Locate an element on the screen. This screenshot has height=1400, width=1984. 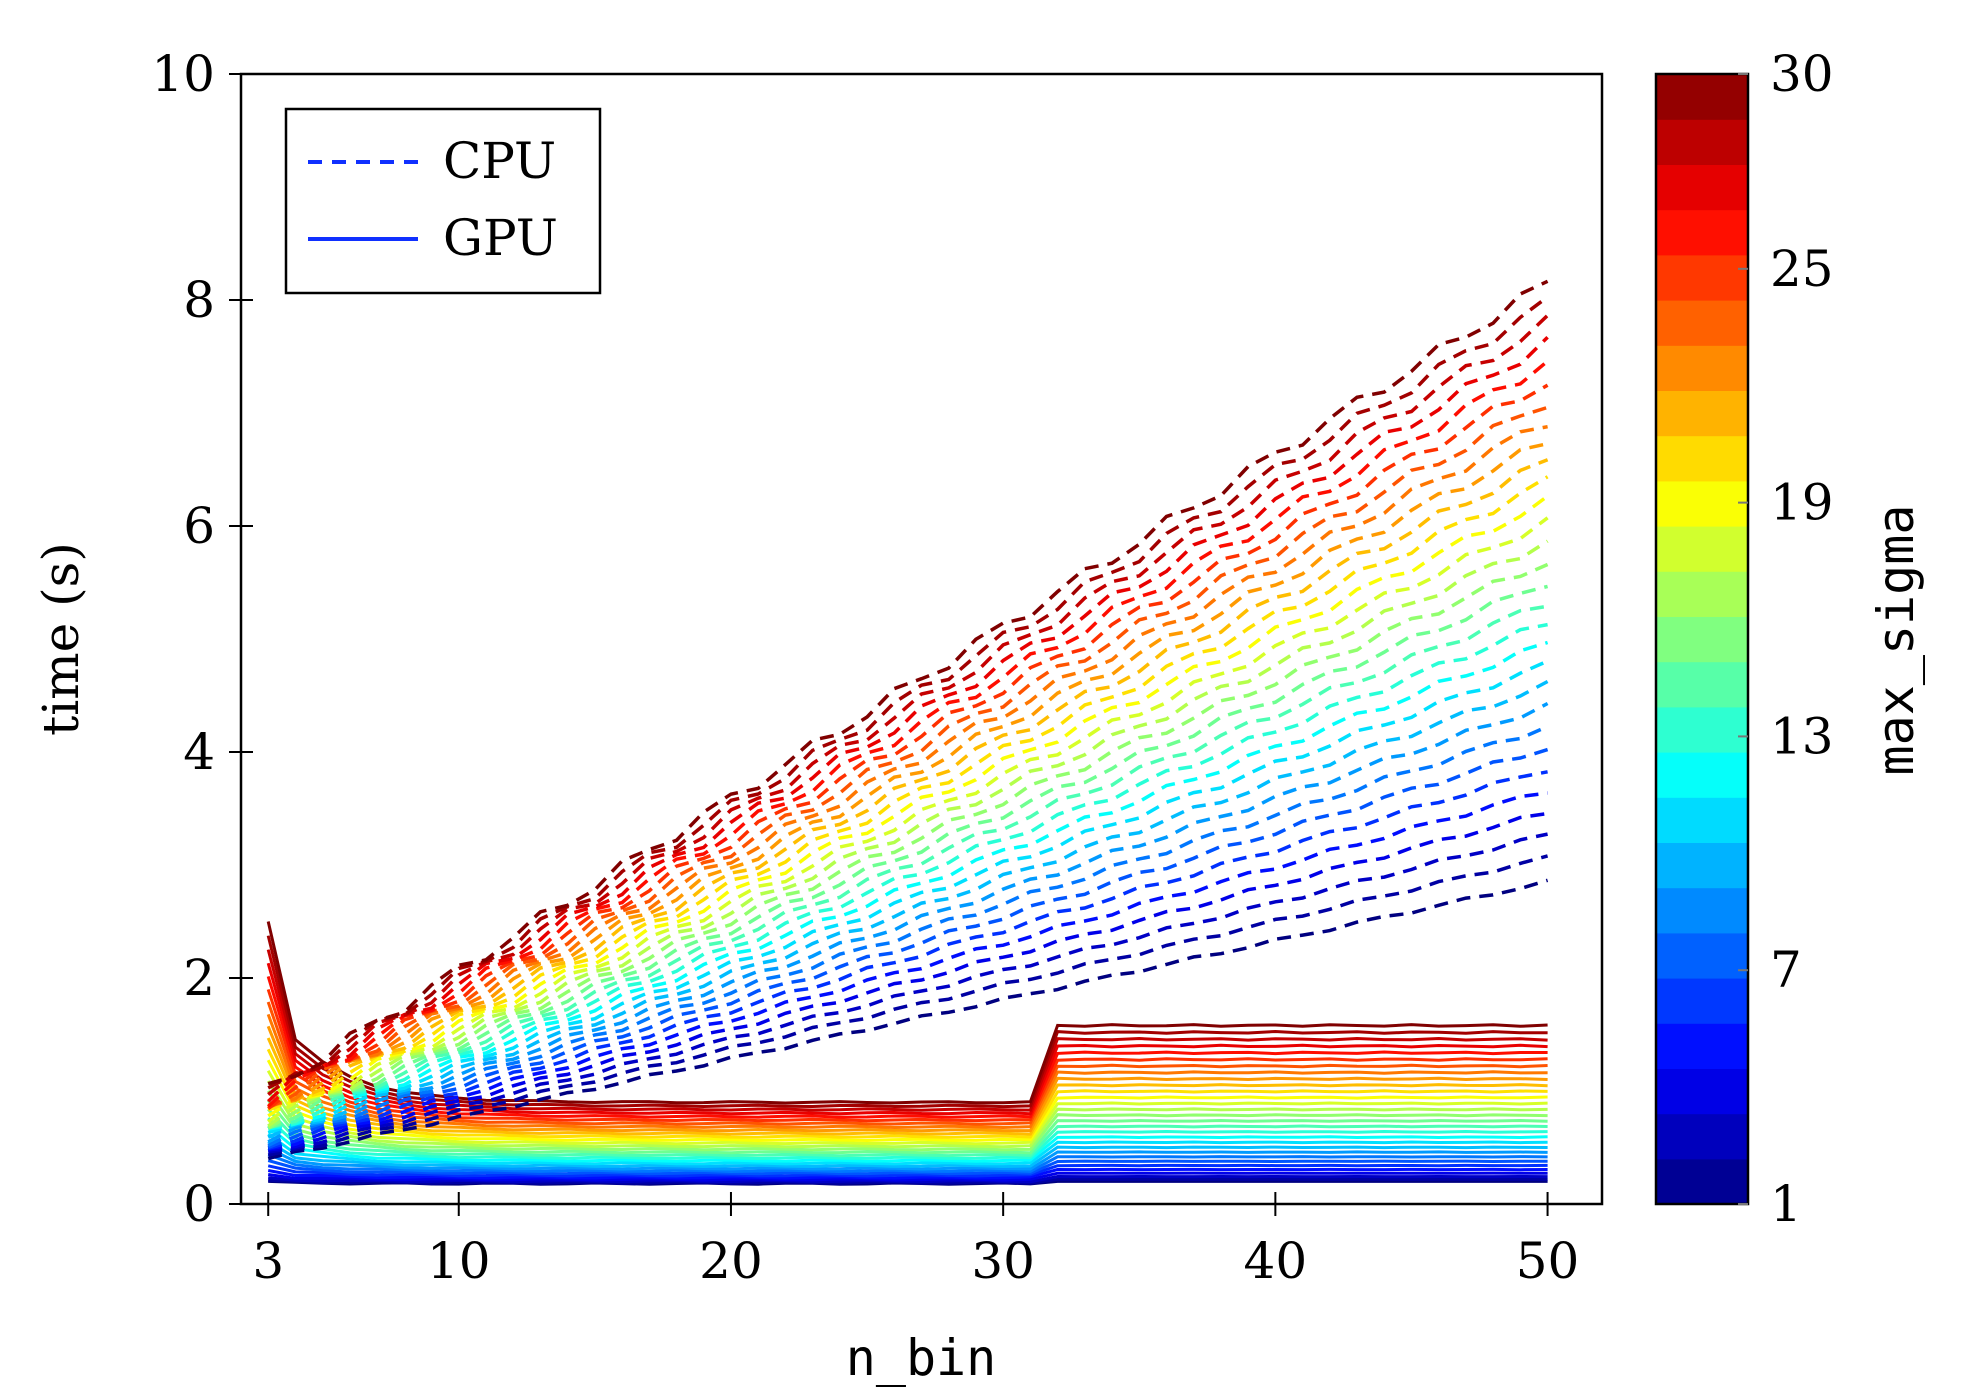
x-tick-label: 10 is located at coordinates (459, 1261).